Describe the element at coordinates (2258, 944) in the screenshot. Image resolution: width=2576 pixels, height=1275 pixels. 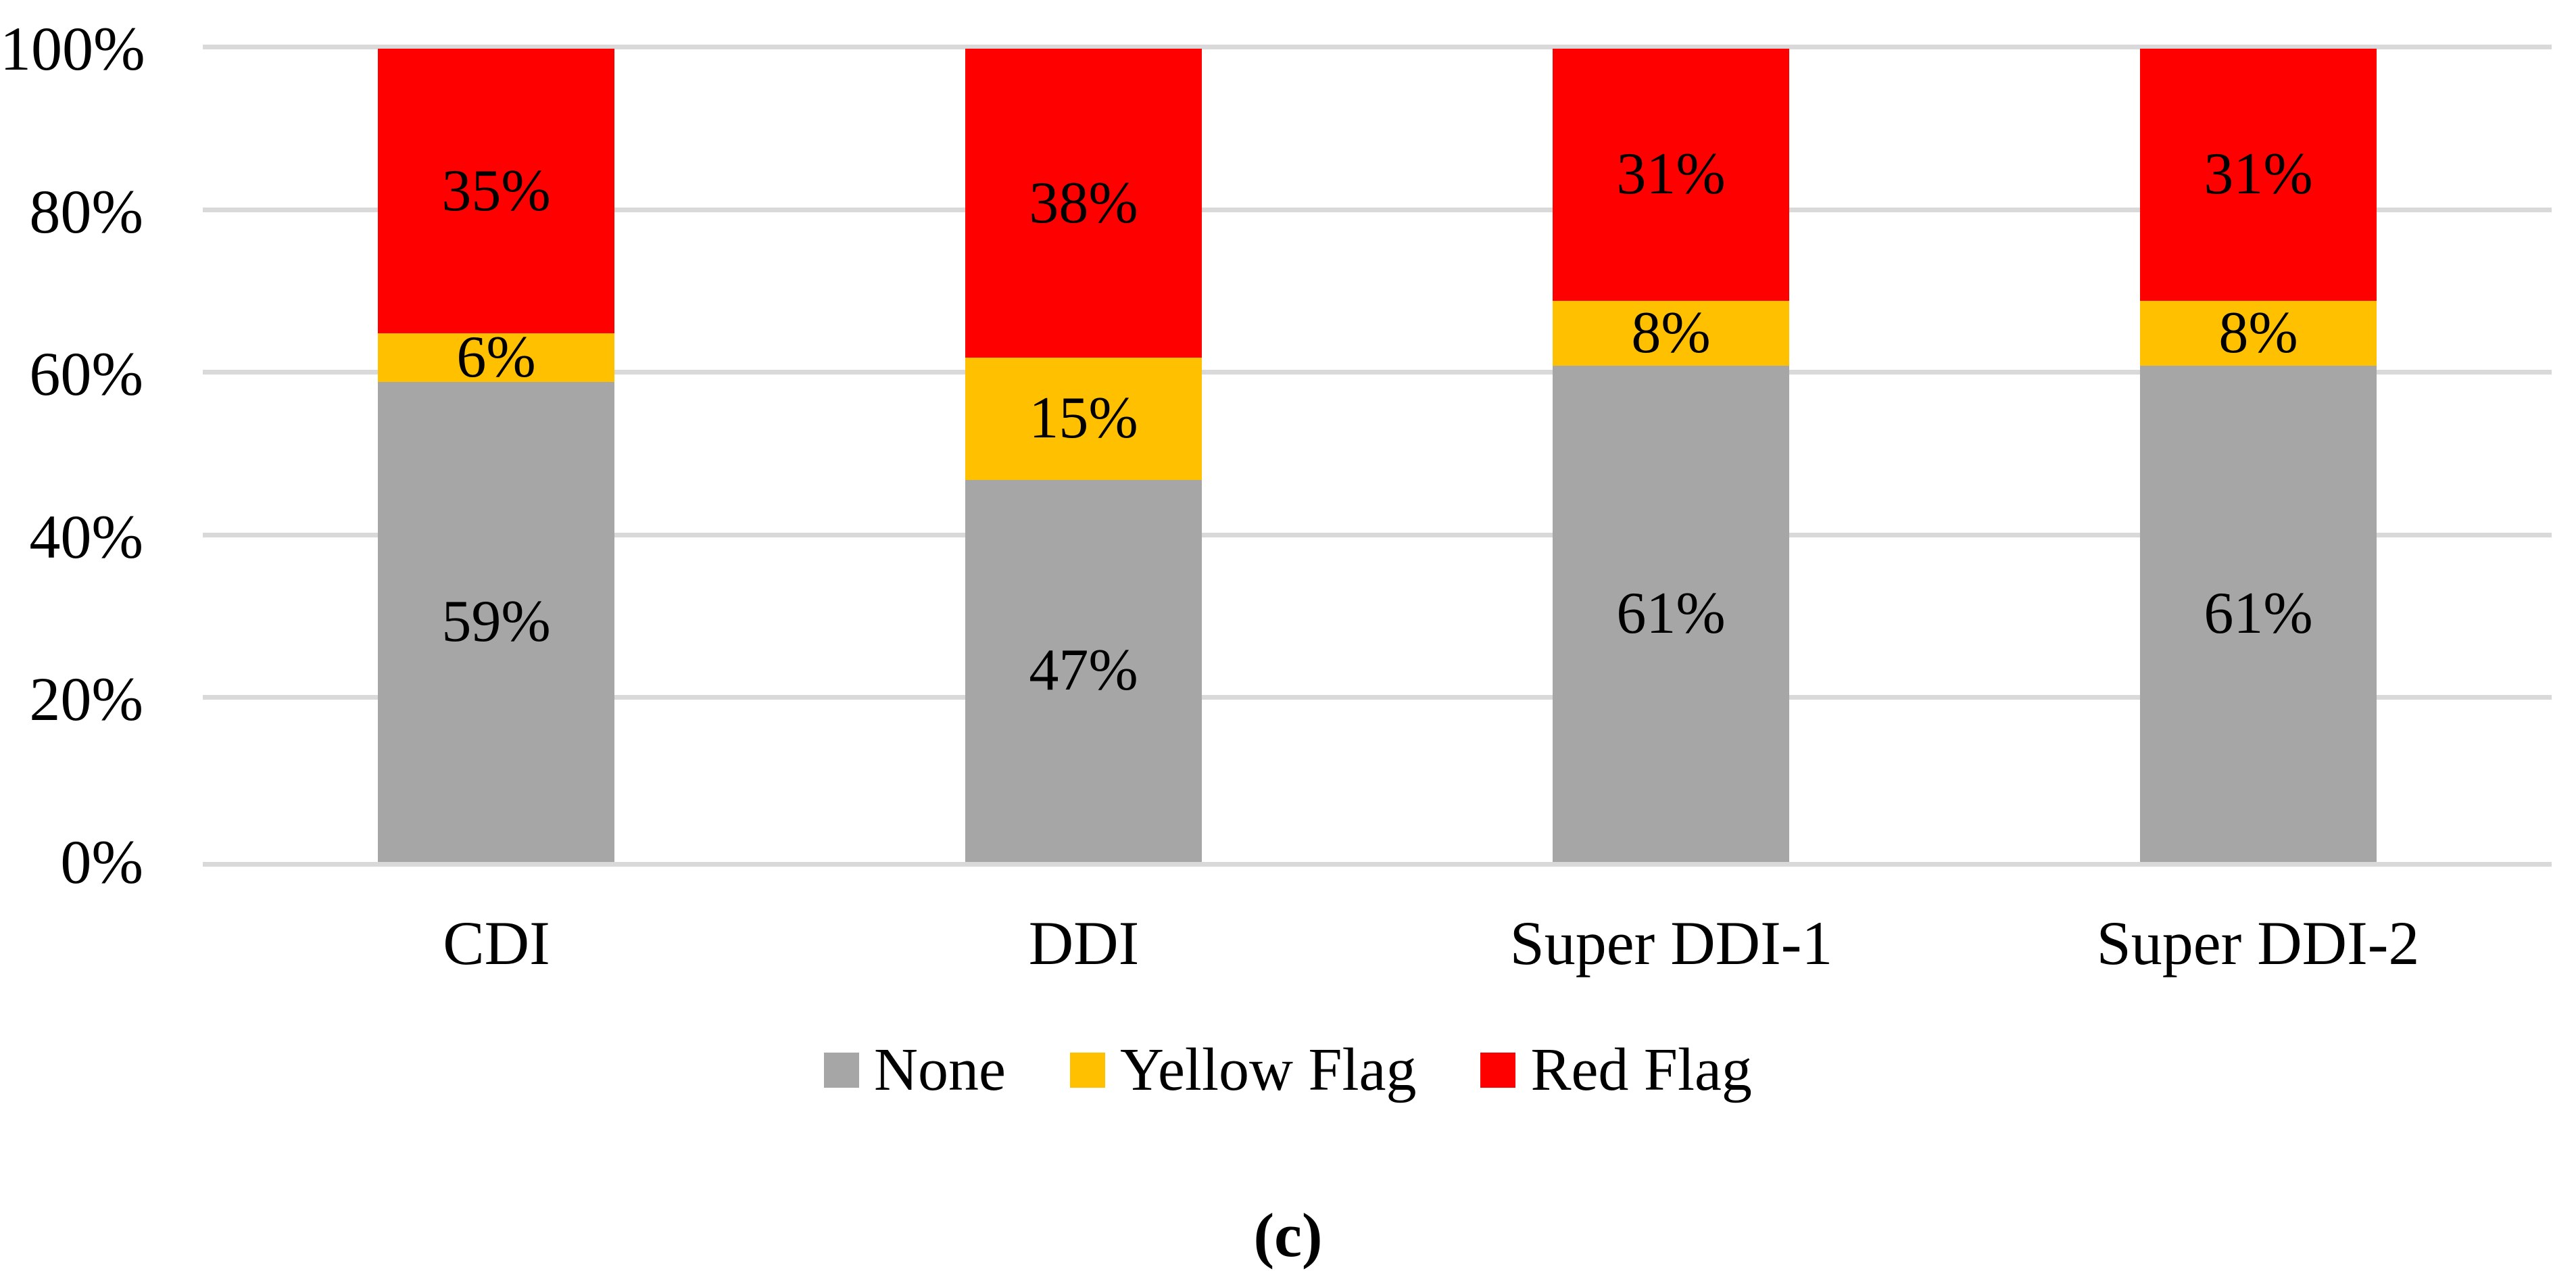
I see `x-axis-label-super-ddi-2: Super DDI-2` at that location.